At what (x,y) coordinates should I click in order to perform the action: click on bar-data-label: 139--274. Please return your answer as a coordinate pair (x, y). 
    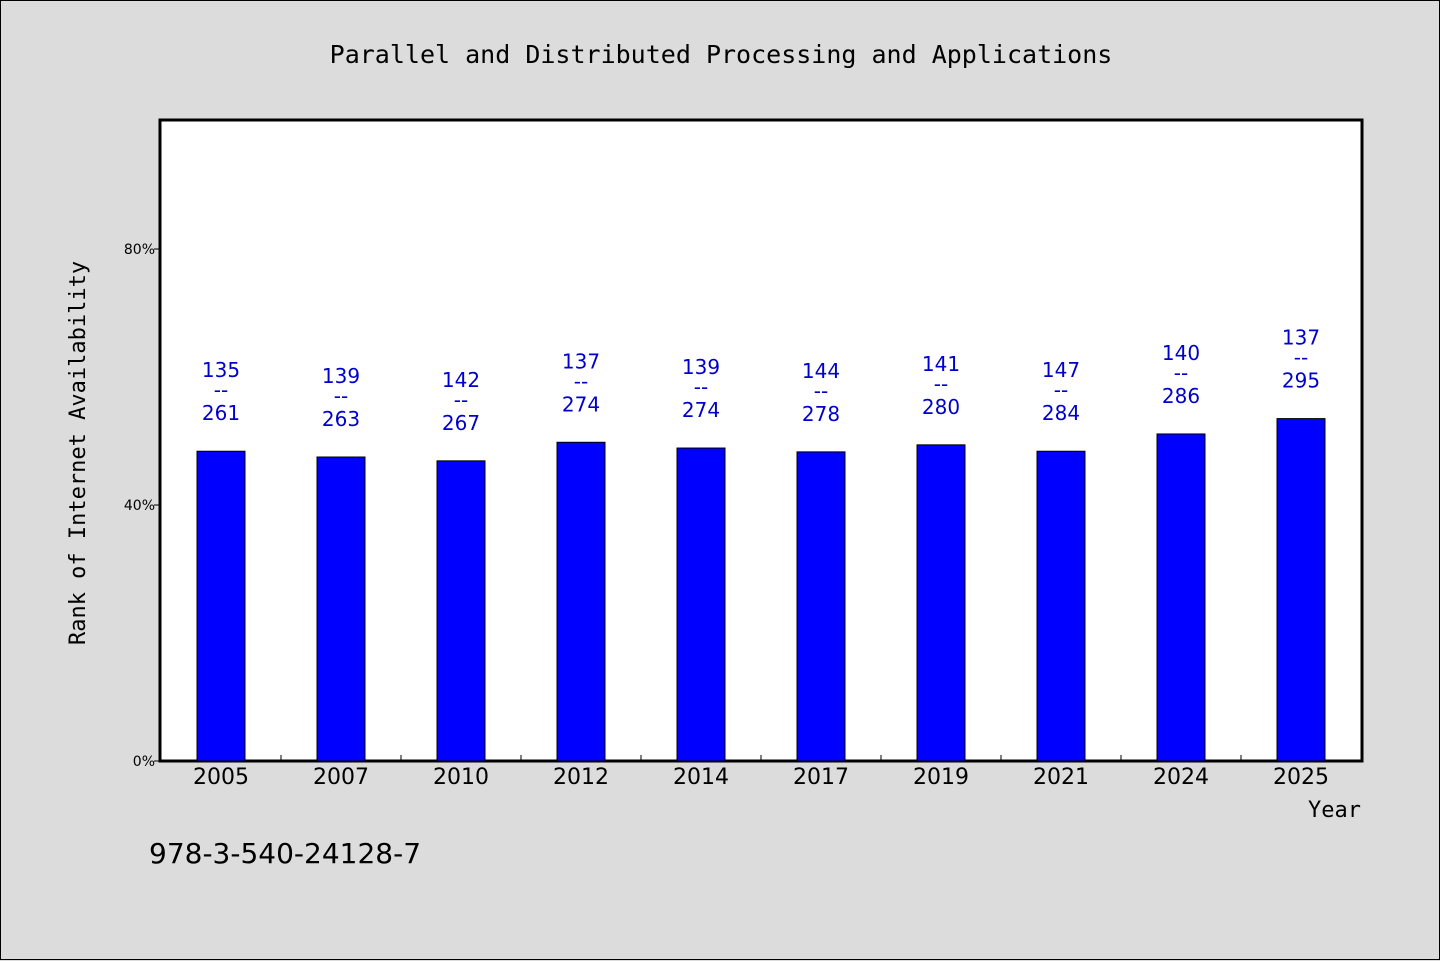
    Looking at the image, I should click on (701, 388).